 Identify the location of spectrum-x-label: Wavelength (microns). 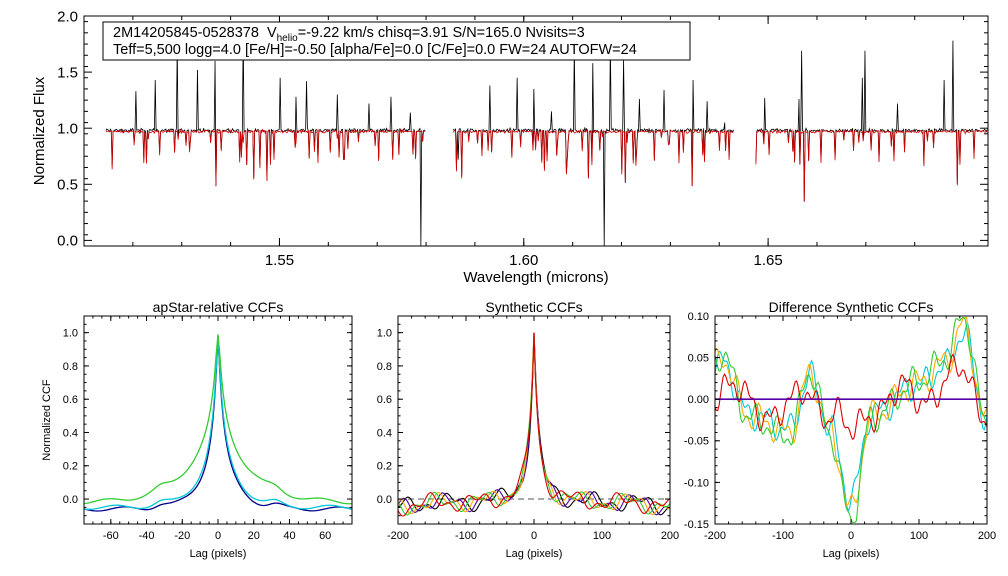
(535, 277).